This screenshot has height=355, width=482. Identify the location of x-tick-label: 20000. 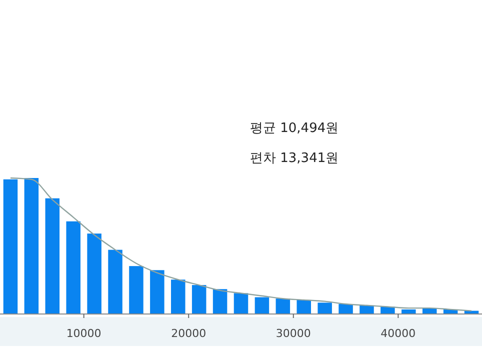
(188, 333).